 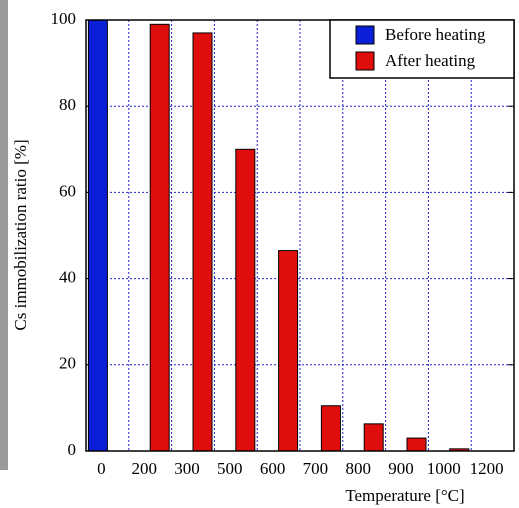 What do you see at coordinates (230, 468) in the screenshot?
I see `x-tick-label: 500` at bounding box center [230, 468].